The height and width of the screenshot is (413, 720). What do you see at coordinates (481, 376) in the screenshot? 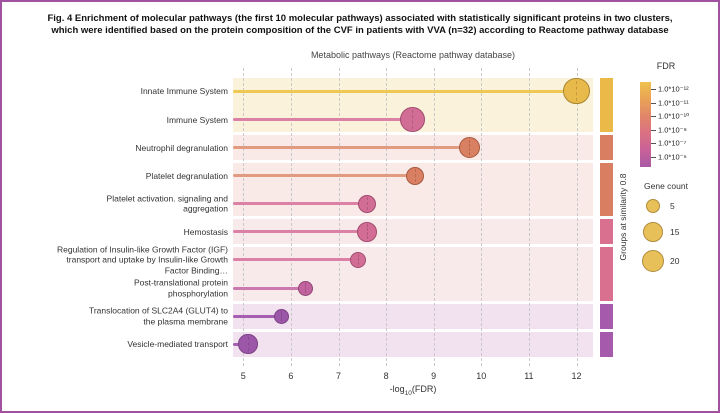
I see `x-tick-label: 10` at bounding box center [481, 376].